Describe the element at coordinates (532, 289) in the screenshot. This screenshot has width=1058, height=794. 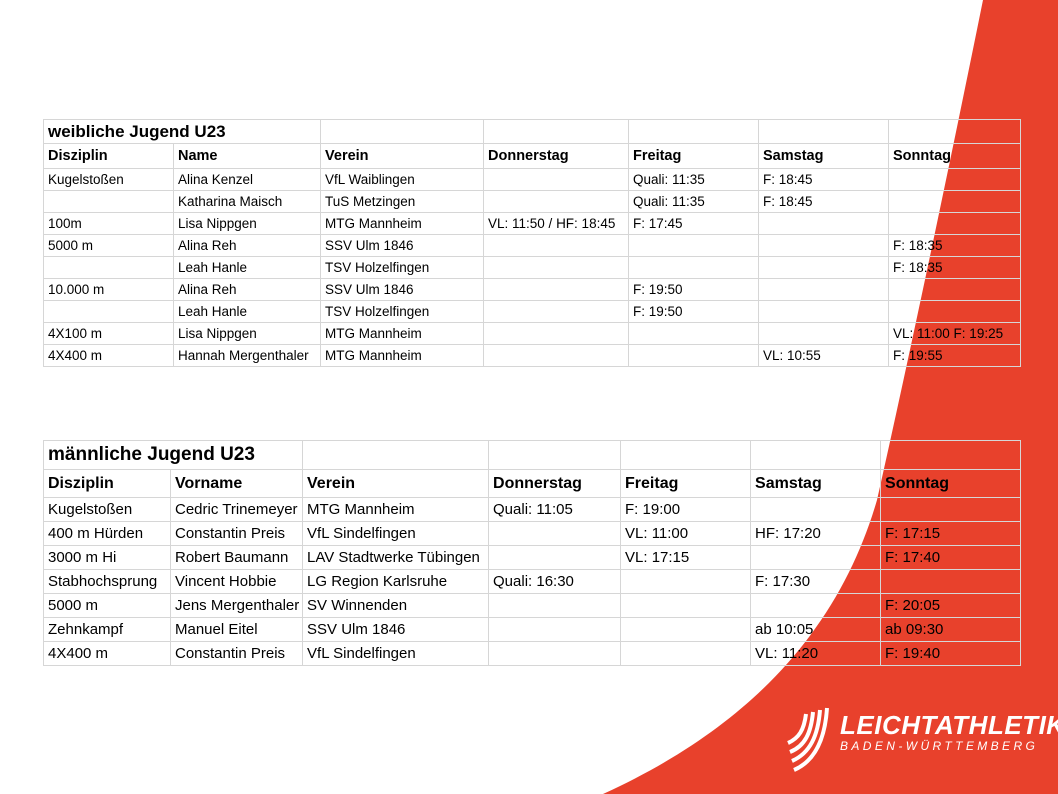
I see `table-row: 10.000 m Alina Reh SSV Ulm 1846 F: 19:50` at that location.